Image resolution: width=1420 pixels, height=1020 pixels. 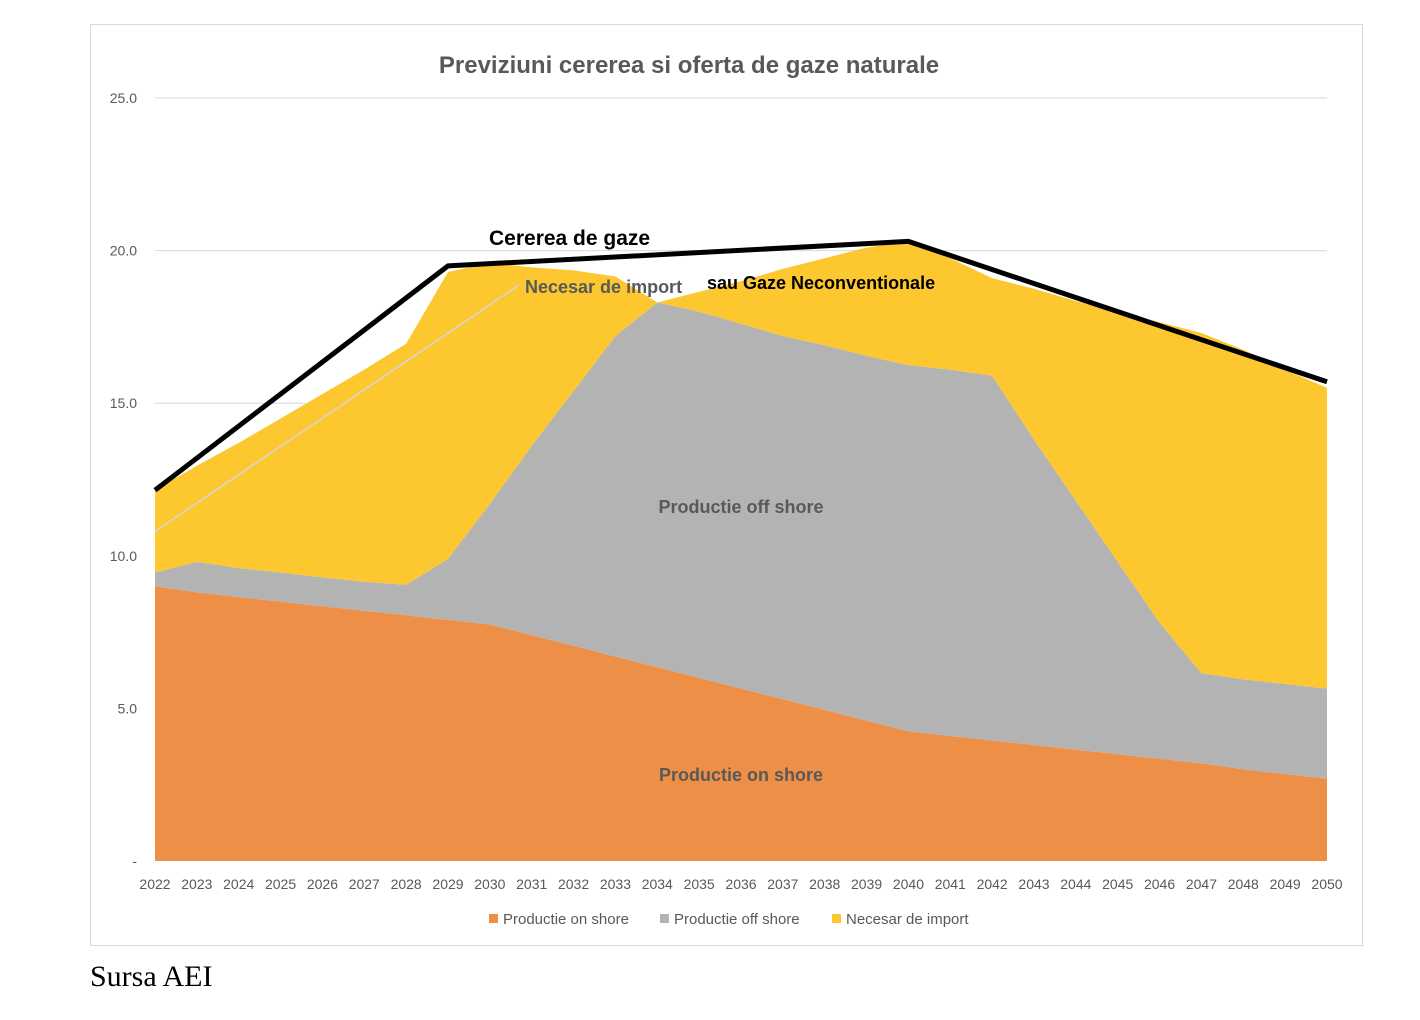 I want to click on y-tick-label: 25.0, so click(x=123, y=98).